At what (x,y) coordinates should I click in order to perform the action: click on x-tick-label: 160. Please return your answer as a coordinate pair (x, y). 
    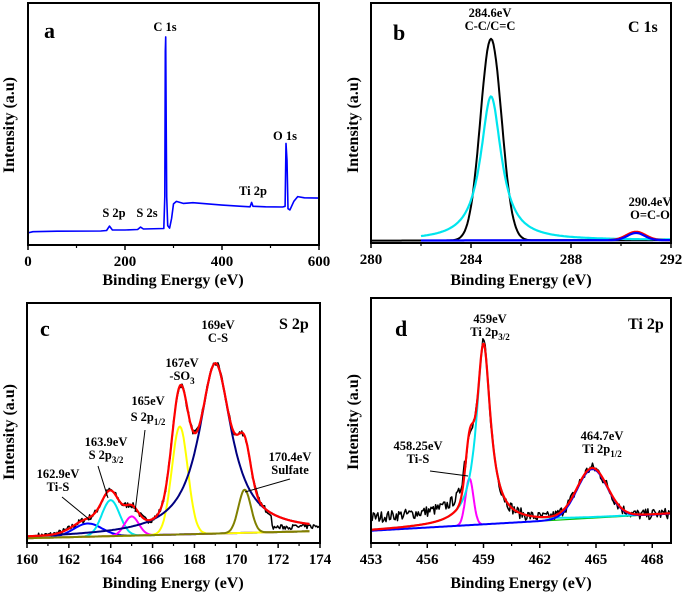
    Looking at the image, I should click on (27, 560).